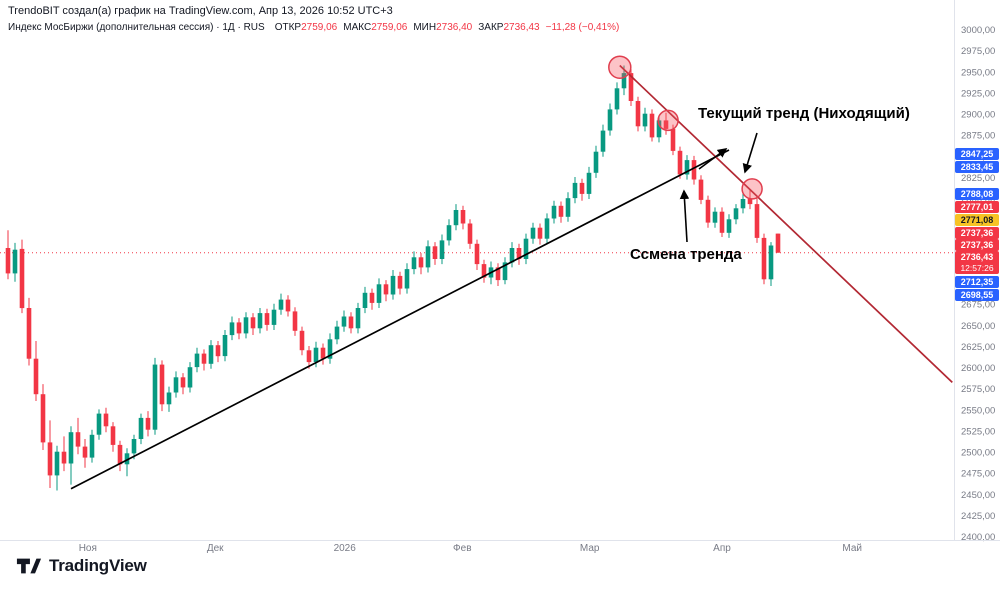 The image size is (1000, 589). I want to click on price-level-label: 2777,01, so click(977, 207).